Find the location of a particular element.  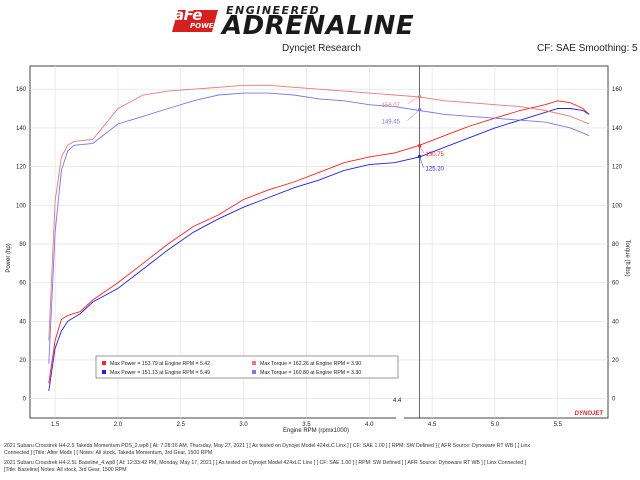

cursor-value-label: 125.20 is located at coordinates (435, 170).